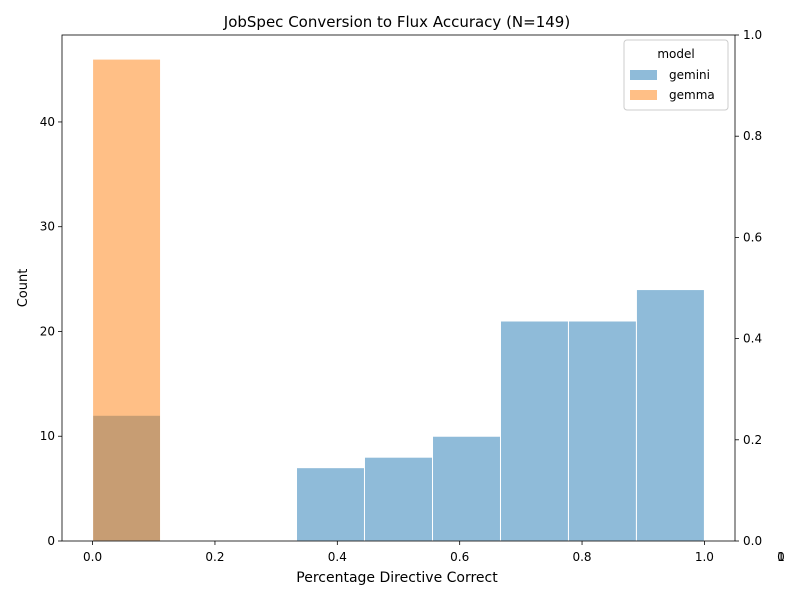 This screenshot has height=604, width=800. Describe the element at coordinates (581, 557) in the screenshot. I see `x-tick-label: 0.8` at that location.